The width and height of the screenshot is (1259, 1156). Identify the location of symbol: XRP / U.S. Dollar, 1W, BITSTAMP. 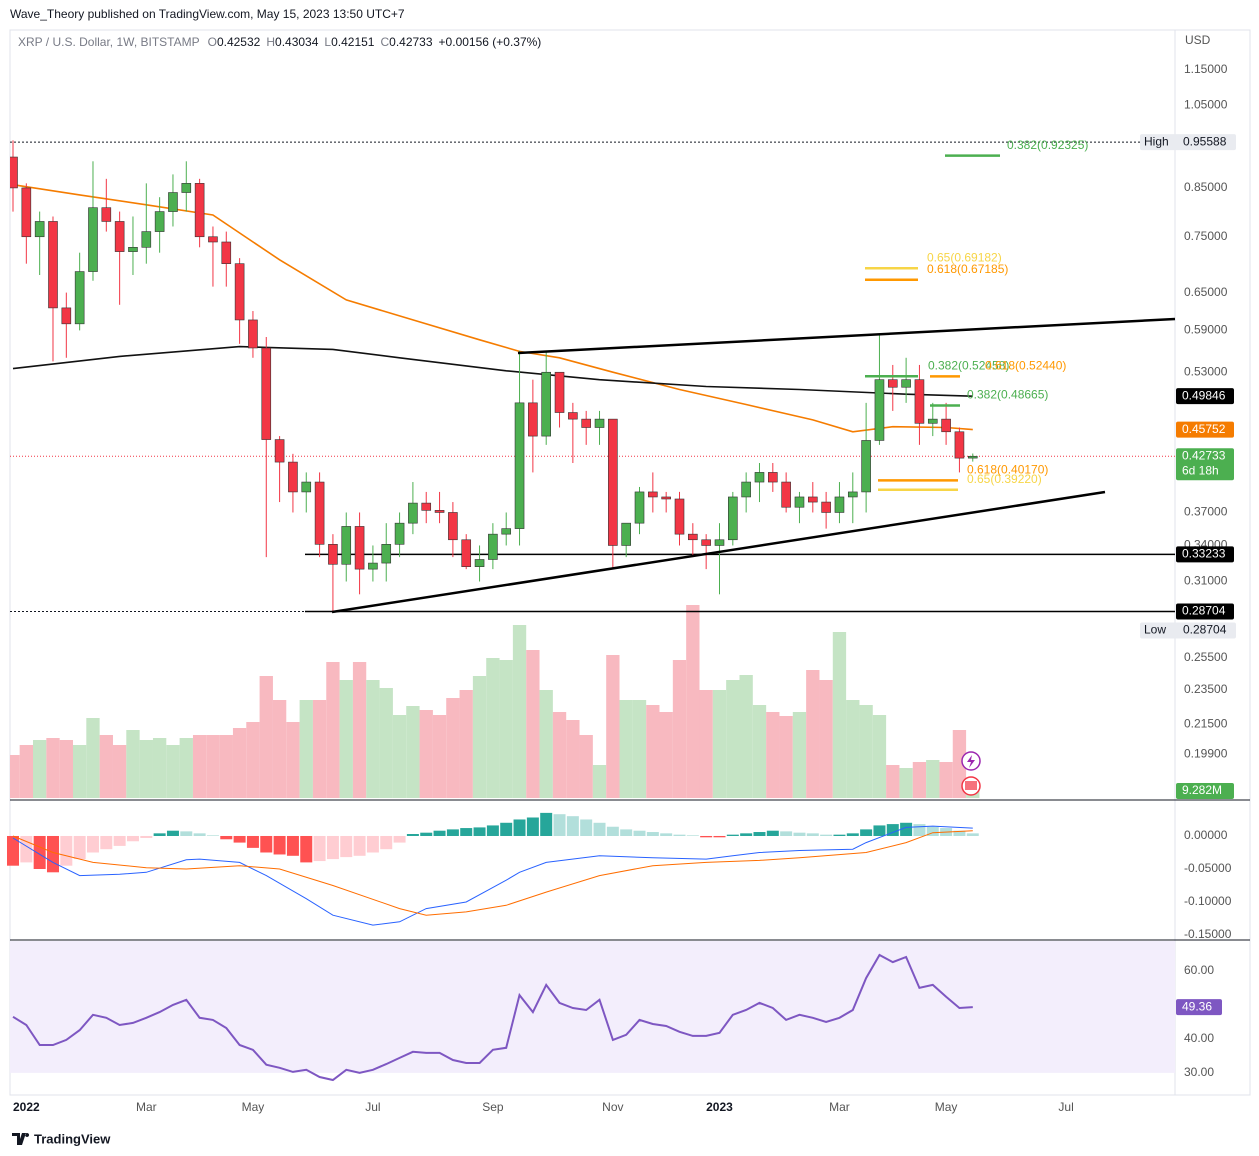
(109, 42).